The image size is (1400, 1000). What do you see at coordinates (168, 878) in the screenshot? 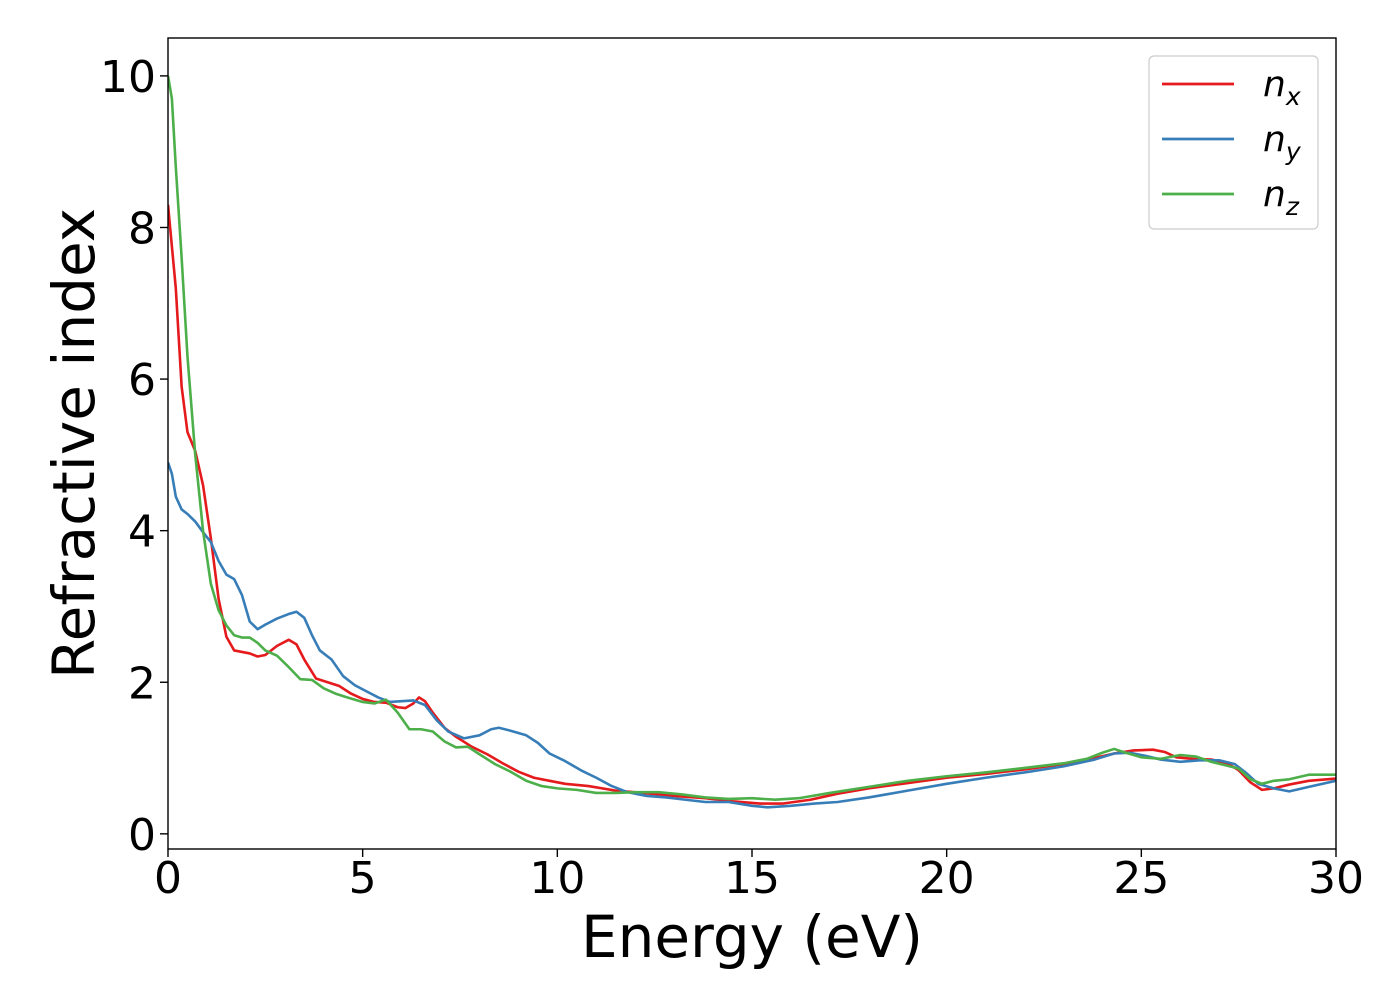
I see `x-tick-label: 0` at bounding box center [168, 878].